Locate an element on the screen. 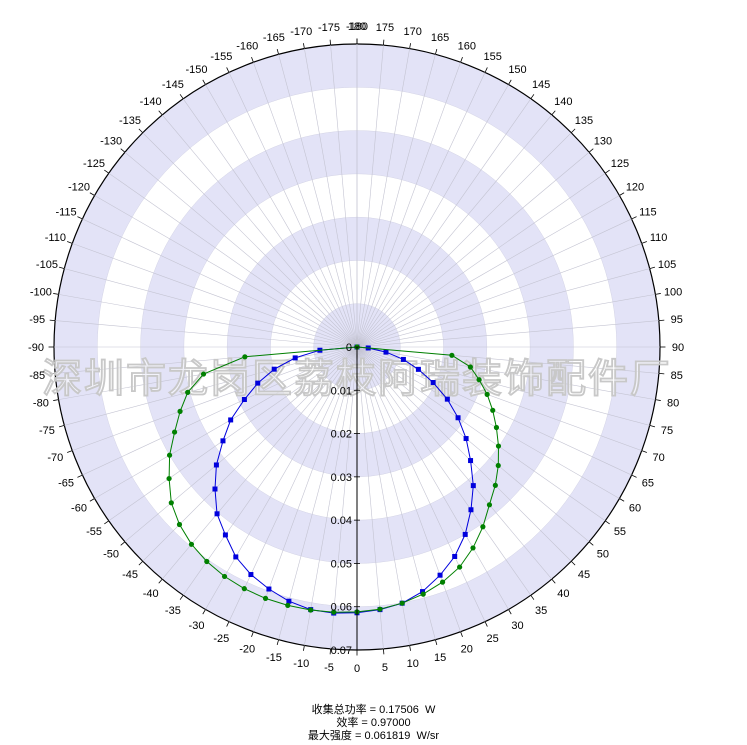 The height and width of the screenshot is (745, 747). angle-tick-label: 145 is located at coordinates (541, 85).